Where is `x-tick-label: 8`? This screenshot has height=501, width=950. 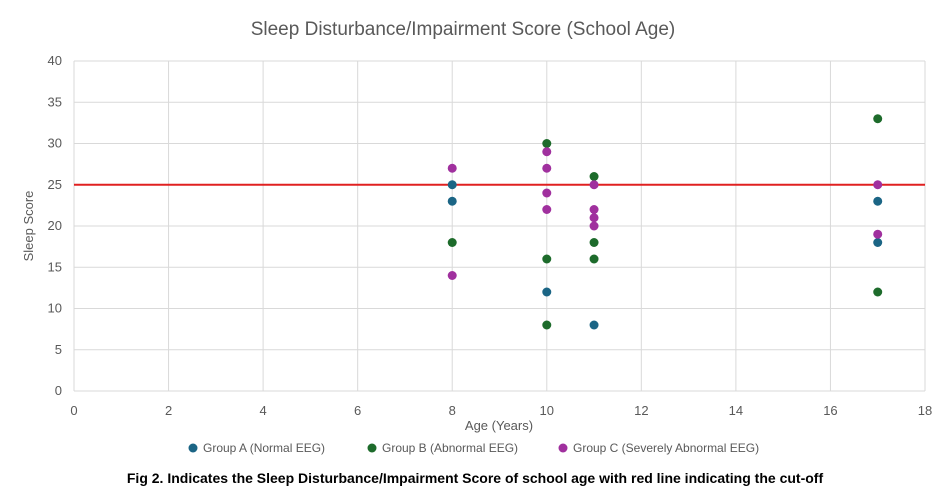
x-tick-label: 8 is located at coordinates (452, 410).